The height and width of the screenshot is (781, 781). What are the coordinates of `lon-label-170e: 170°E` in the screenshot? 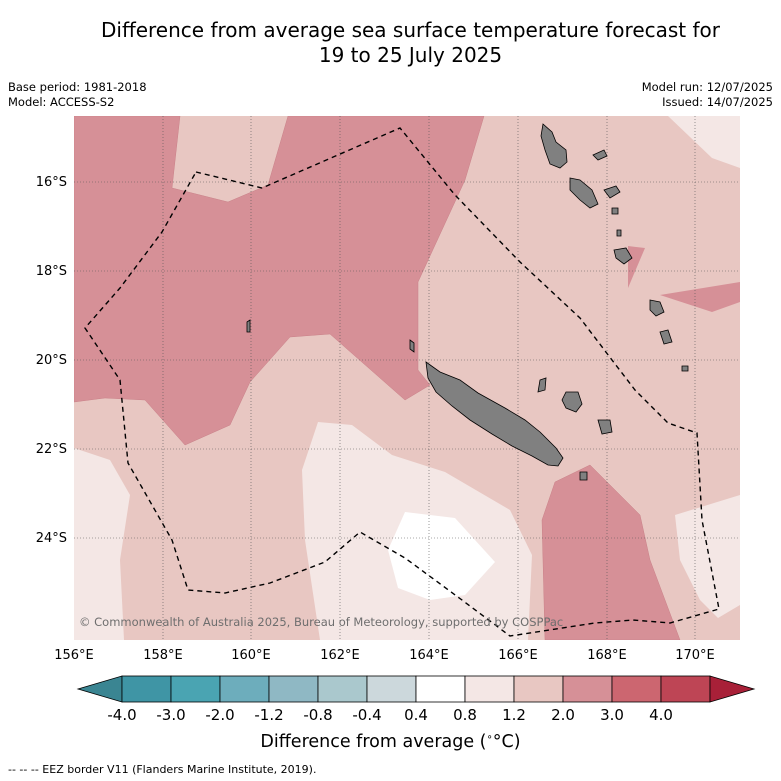 It's located at (695, 655).